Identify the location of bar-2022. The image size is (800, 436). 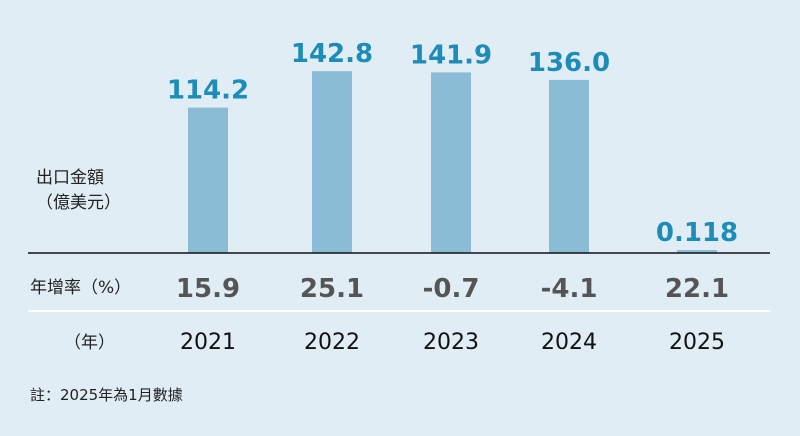
(332, 162).